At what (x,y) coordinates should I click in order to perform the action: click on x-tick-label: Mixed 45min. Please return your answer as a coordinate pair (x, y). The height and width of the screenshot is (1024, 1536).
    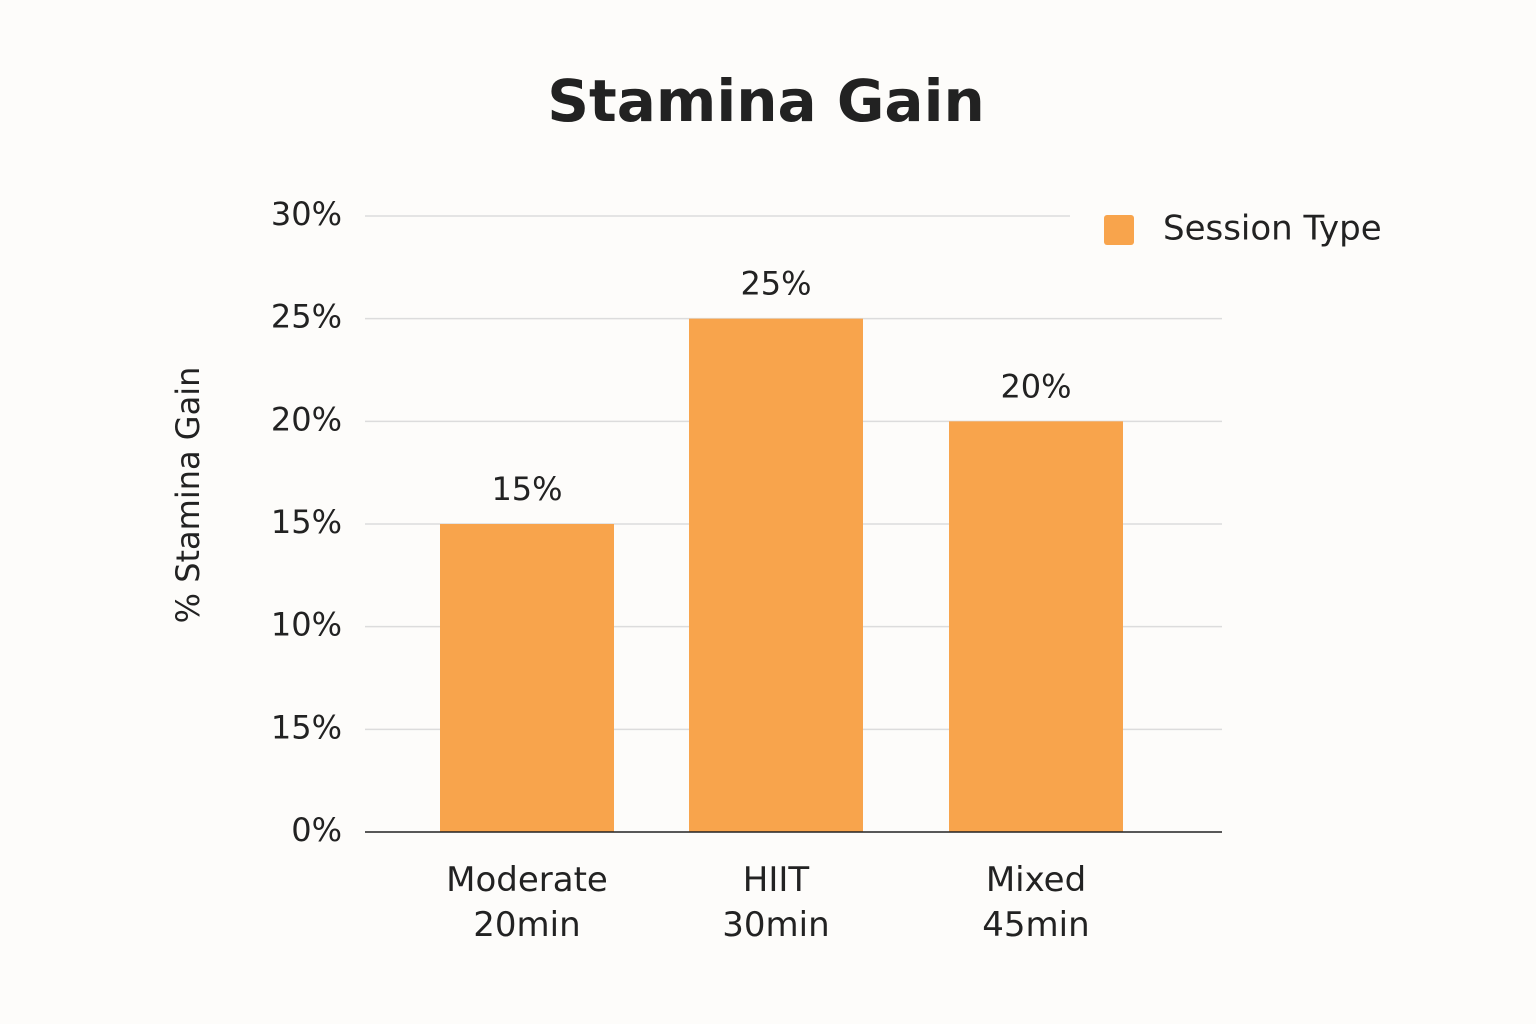
    Looking at the image, I should click on (1036, 902).